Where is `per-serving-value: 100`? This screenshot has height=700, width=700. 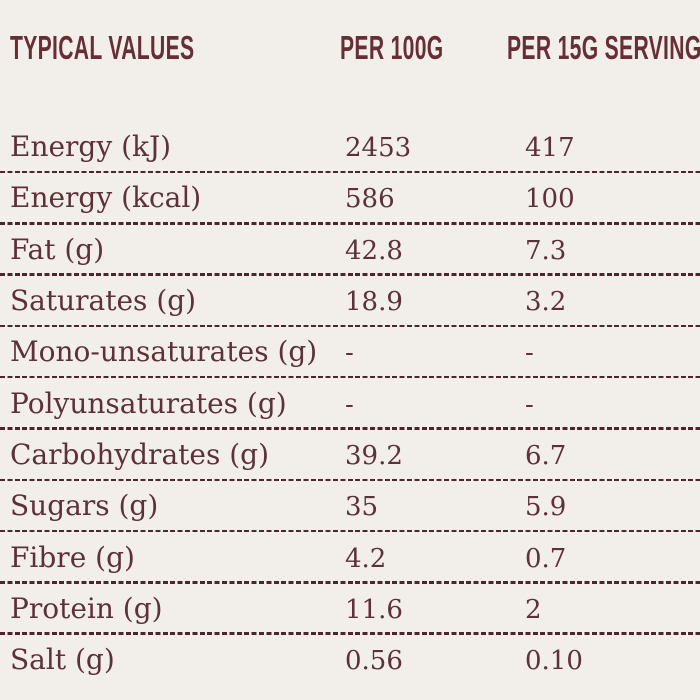 per-serving-value: 100 is located at coordinates (550, 199).